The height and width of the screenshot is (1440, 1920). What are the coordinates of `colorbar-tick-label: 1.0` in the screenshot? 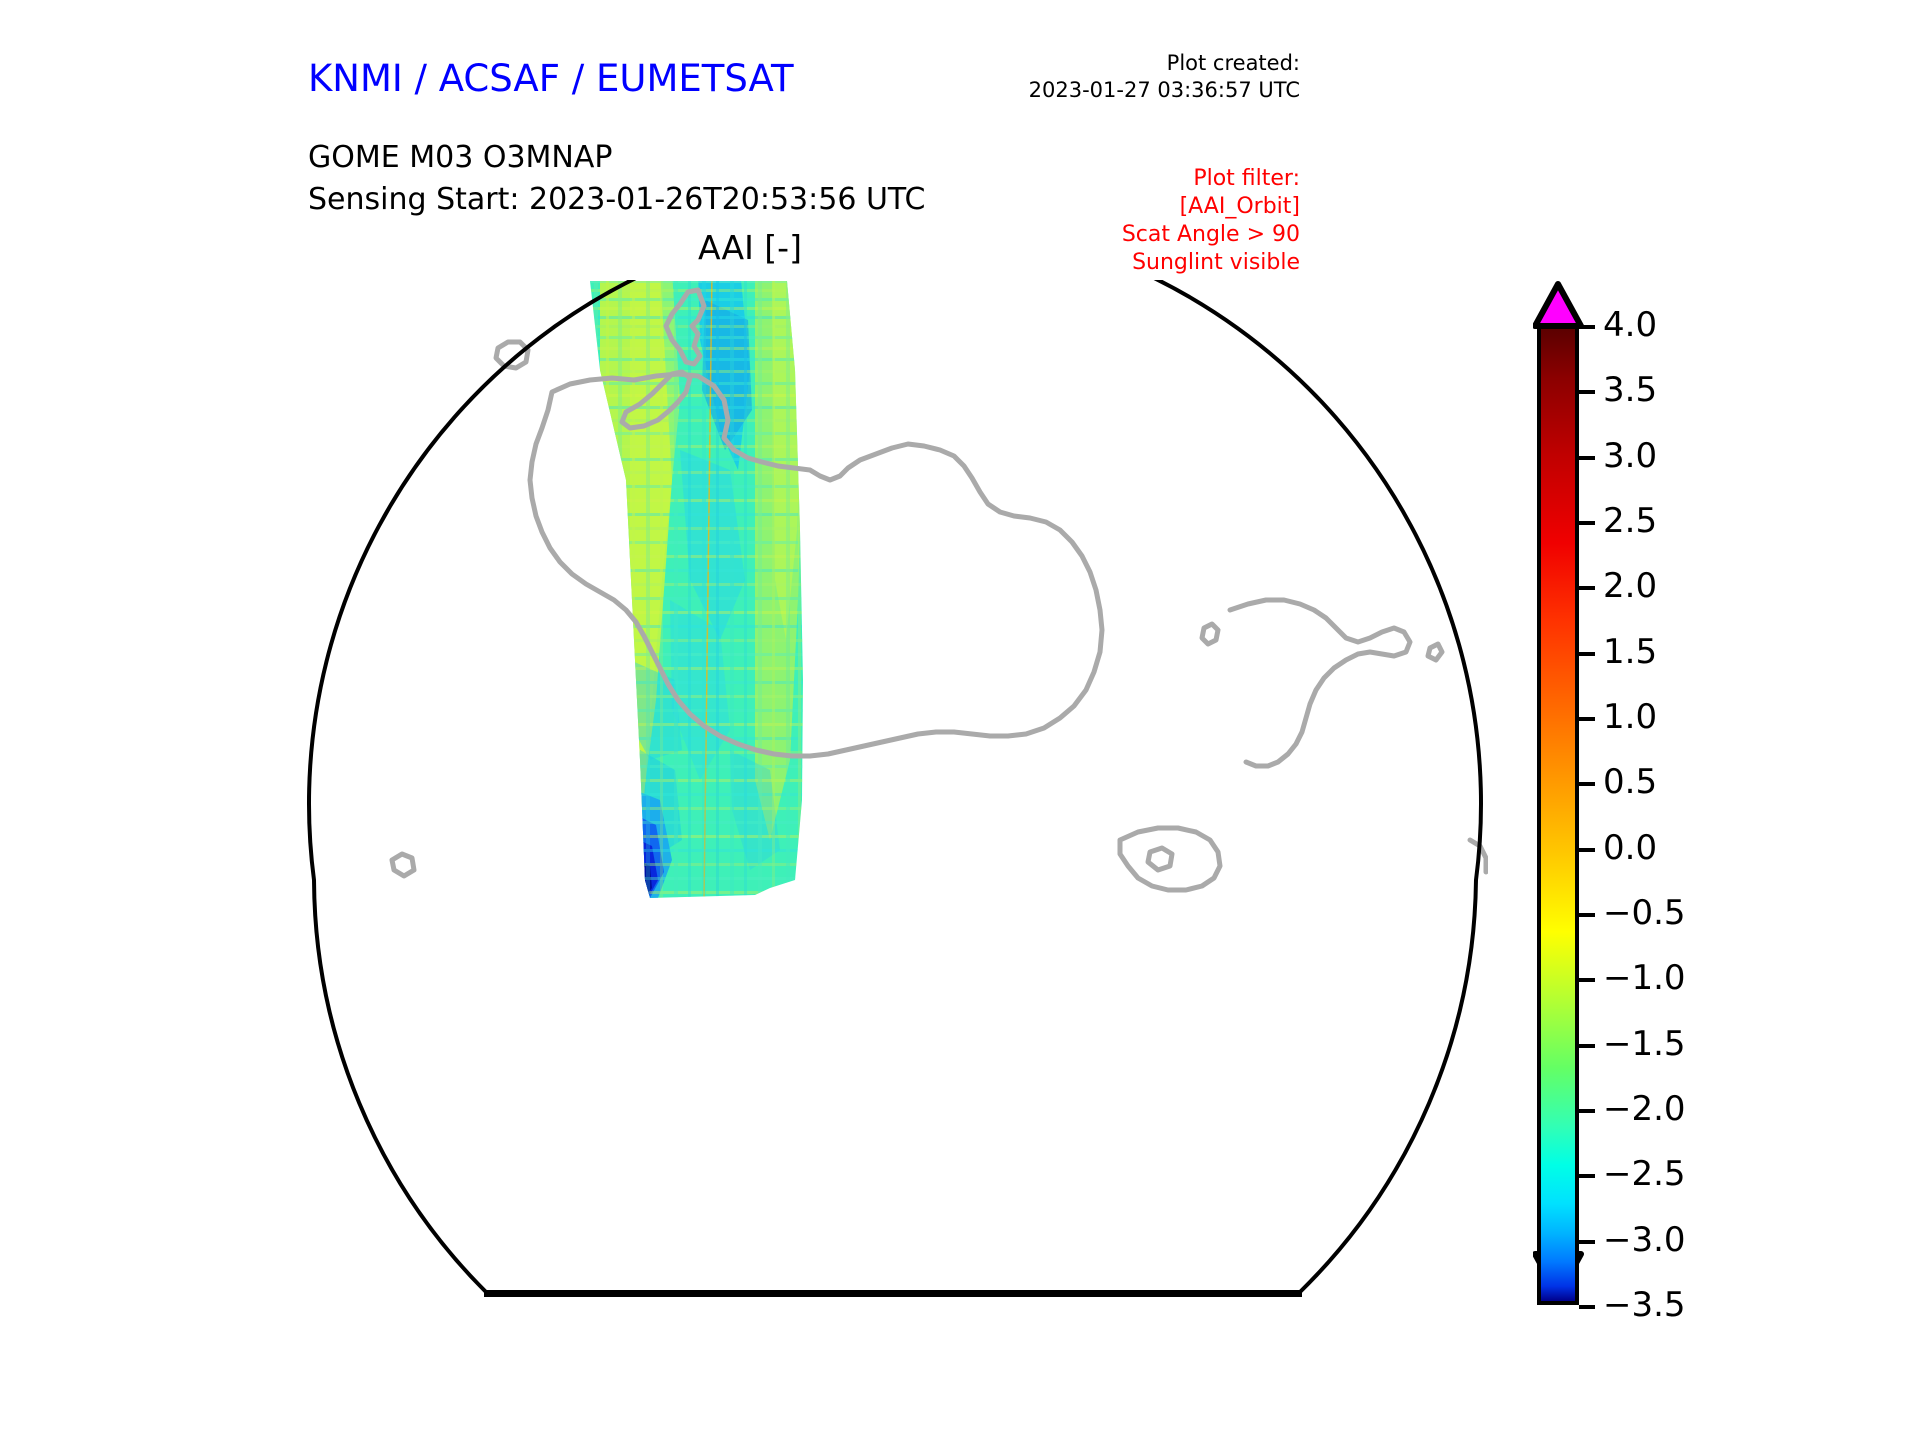 It's located at (1630, 717).